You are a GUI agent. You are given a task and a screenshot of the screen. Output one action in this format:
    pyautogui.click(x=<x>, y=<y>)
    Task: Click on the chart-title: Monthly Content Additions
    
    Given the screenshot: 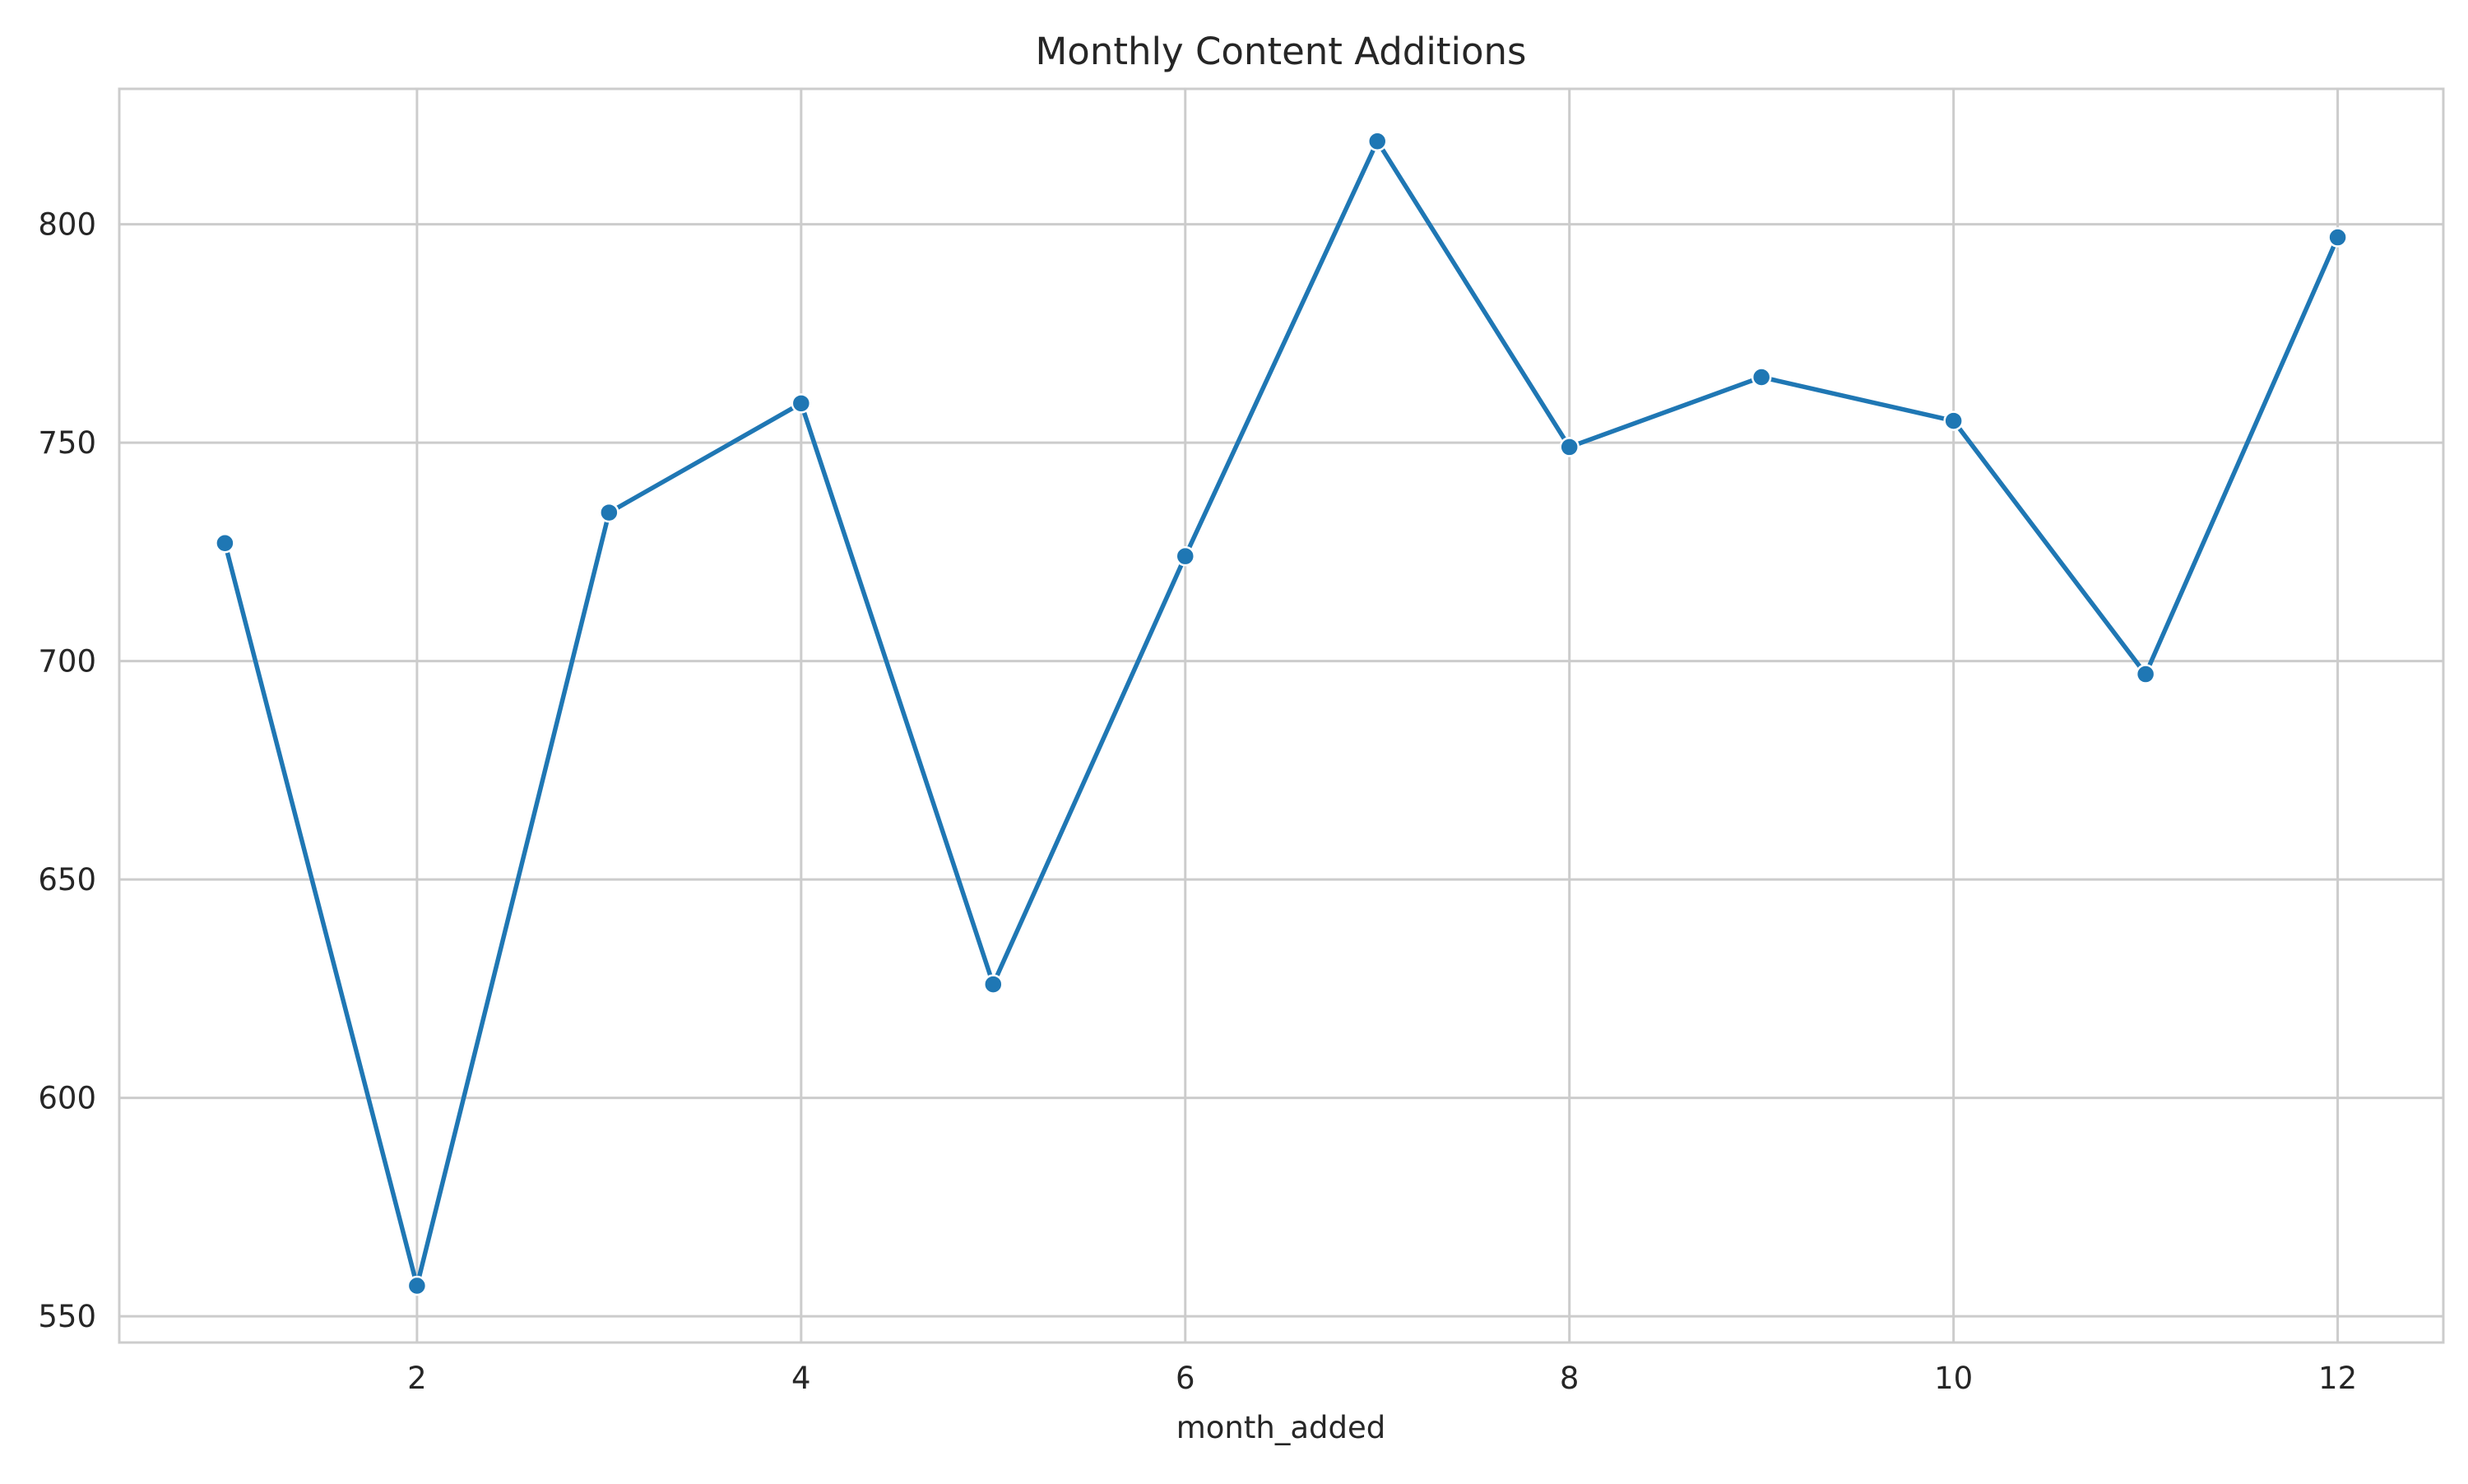 What is the action you would take?
    pyautogui.click(x=1280, y=51)
    